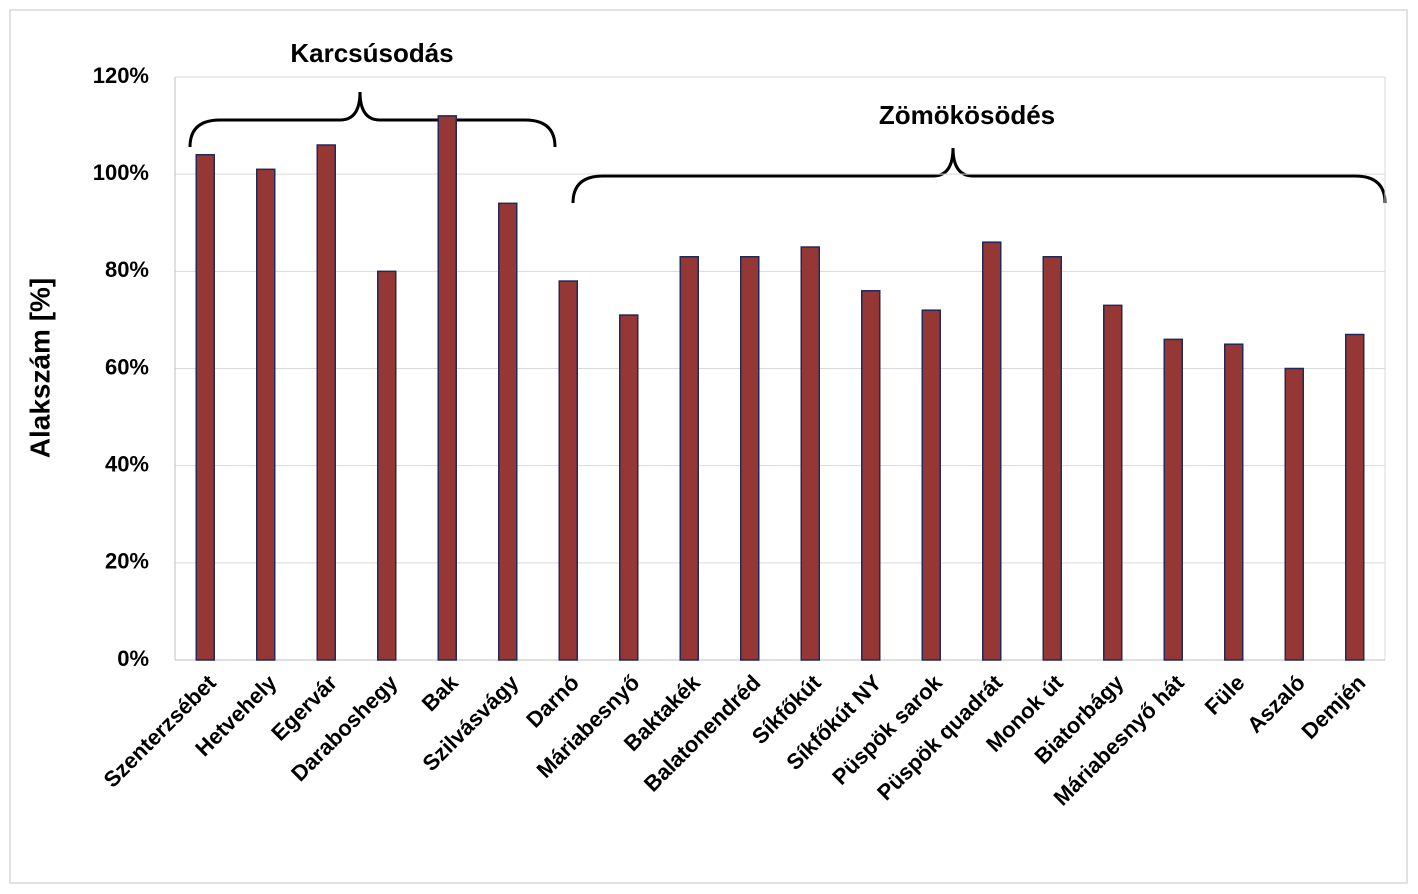 The width and height of the screenshot is (1418, 894). What do you see at coordinates (127, 561) in the screenshot?
I see `y-tick-label: 20%` at bounding box center [127, 561].